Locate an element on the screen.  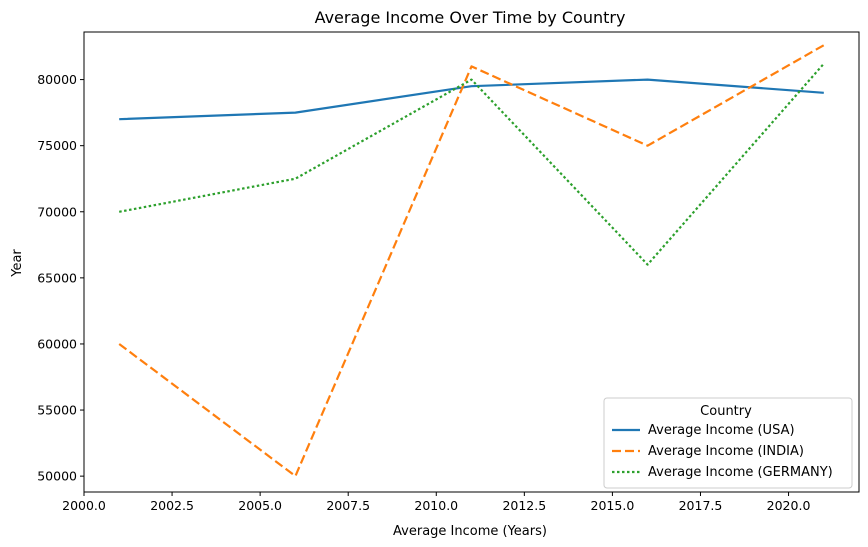
chart-title: Average Income Over Time by Country is located at coordinates (470, 17).